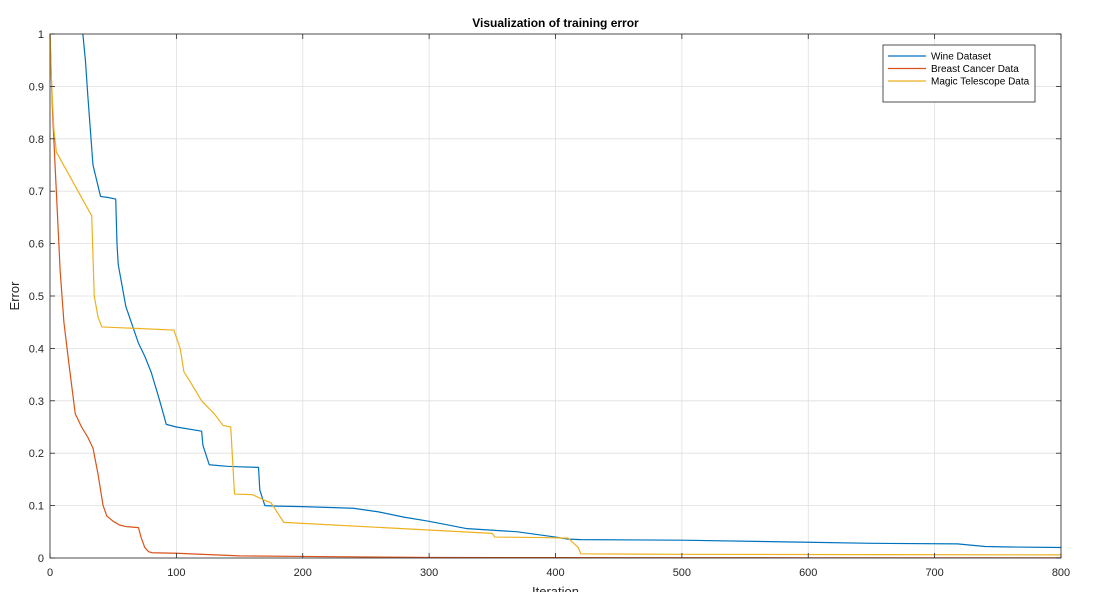 The image size is (1093, 592). I want to click on y-tick-label: 0.8, so click(36, 140).